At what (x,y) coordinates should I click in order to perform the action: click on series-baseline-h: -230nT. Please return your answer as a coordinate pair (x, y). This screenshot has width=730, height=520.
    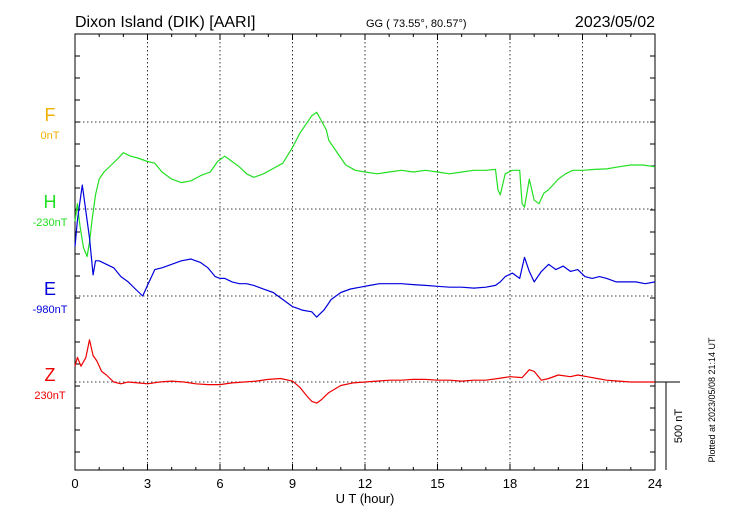
    Looking at the image, I should click on (50, 223).